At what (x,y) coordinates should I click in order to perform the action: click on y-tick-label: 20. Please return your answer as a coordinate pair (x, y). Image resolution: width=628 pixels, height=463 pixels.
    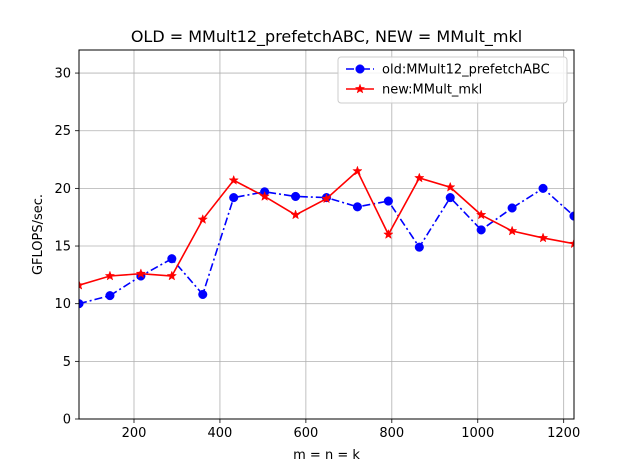
    Looking at the image, I should click on (62, 189).